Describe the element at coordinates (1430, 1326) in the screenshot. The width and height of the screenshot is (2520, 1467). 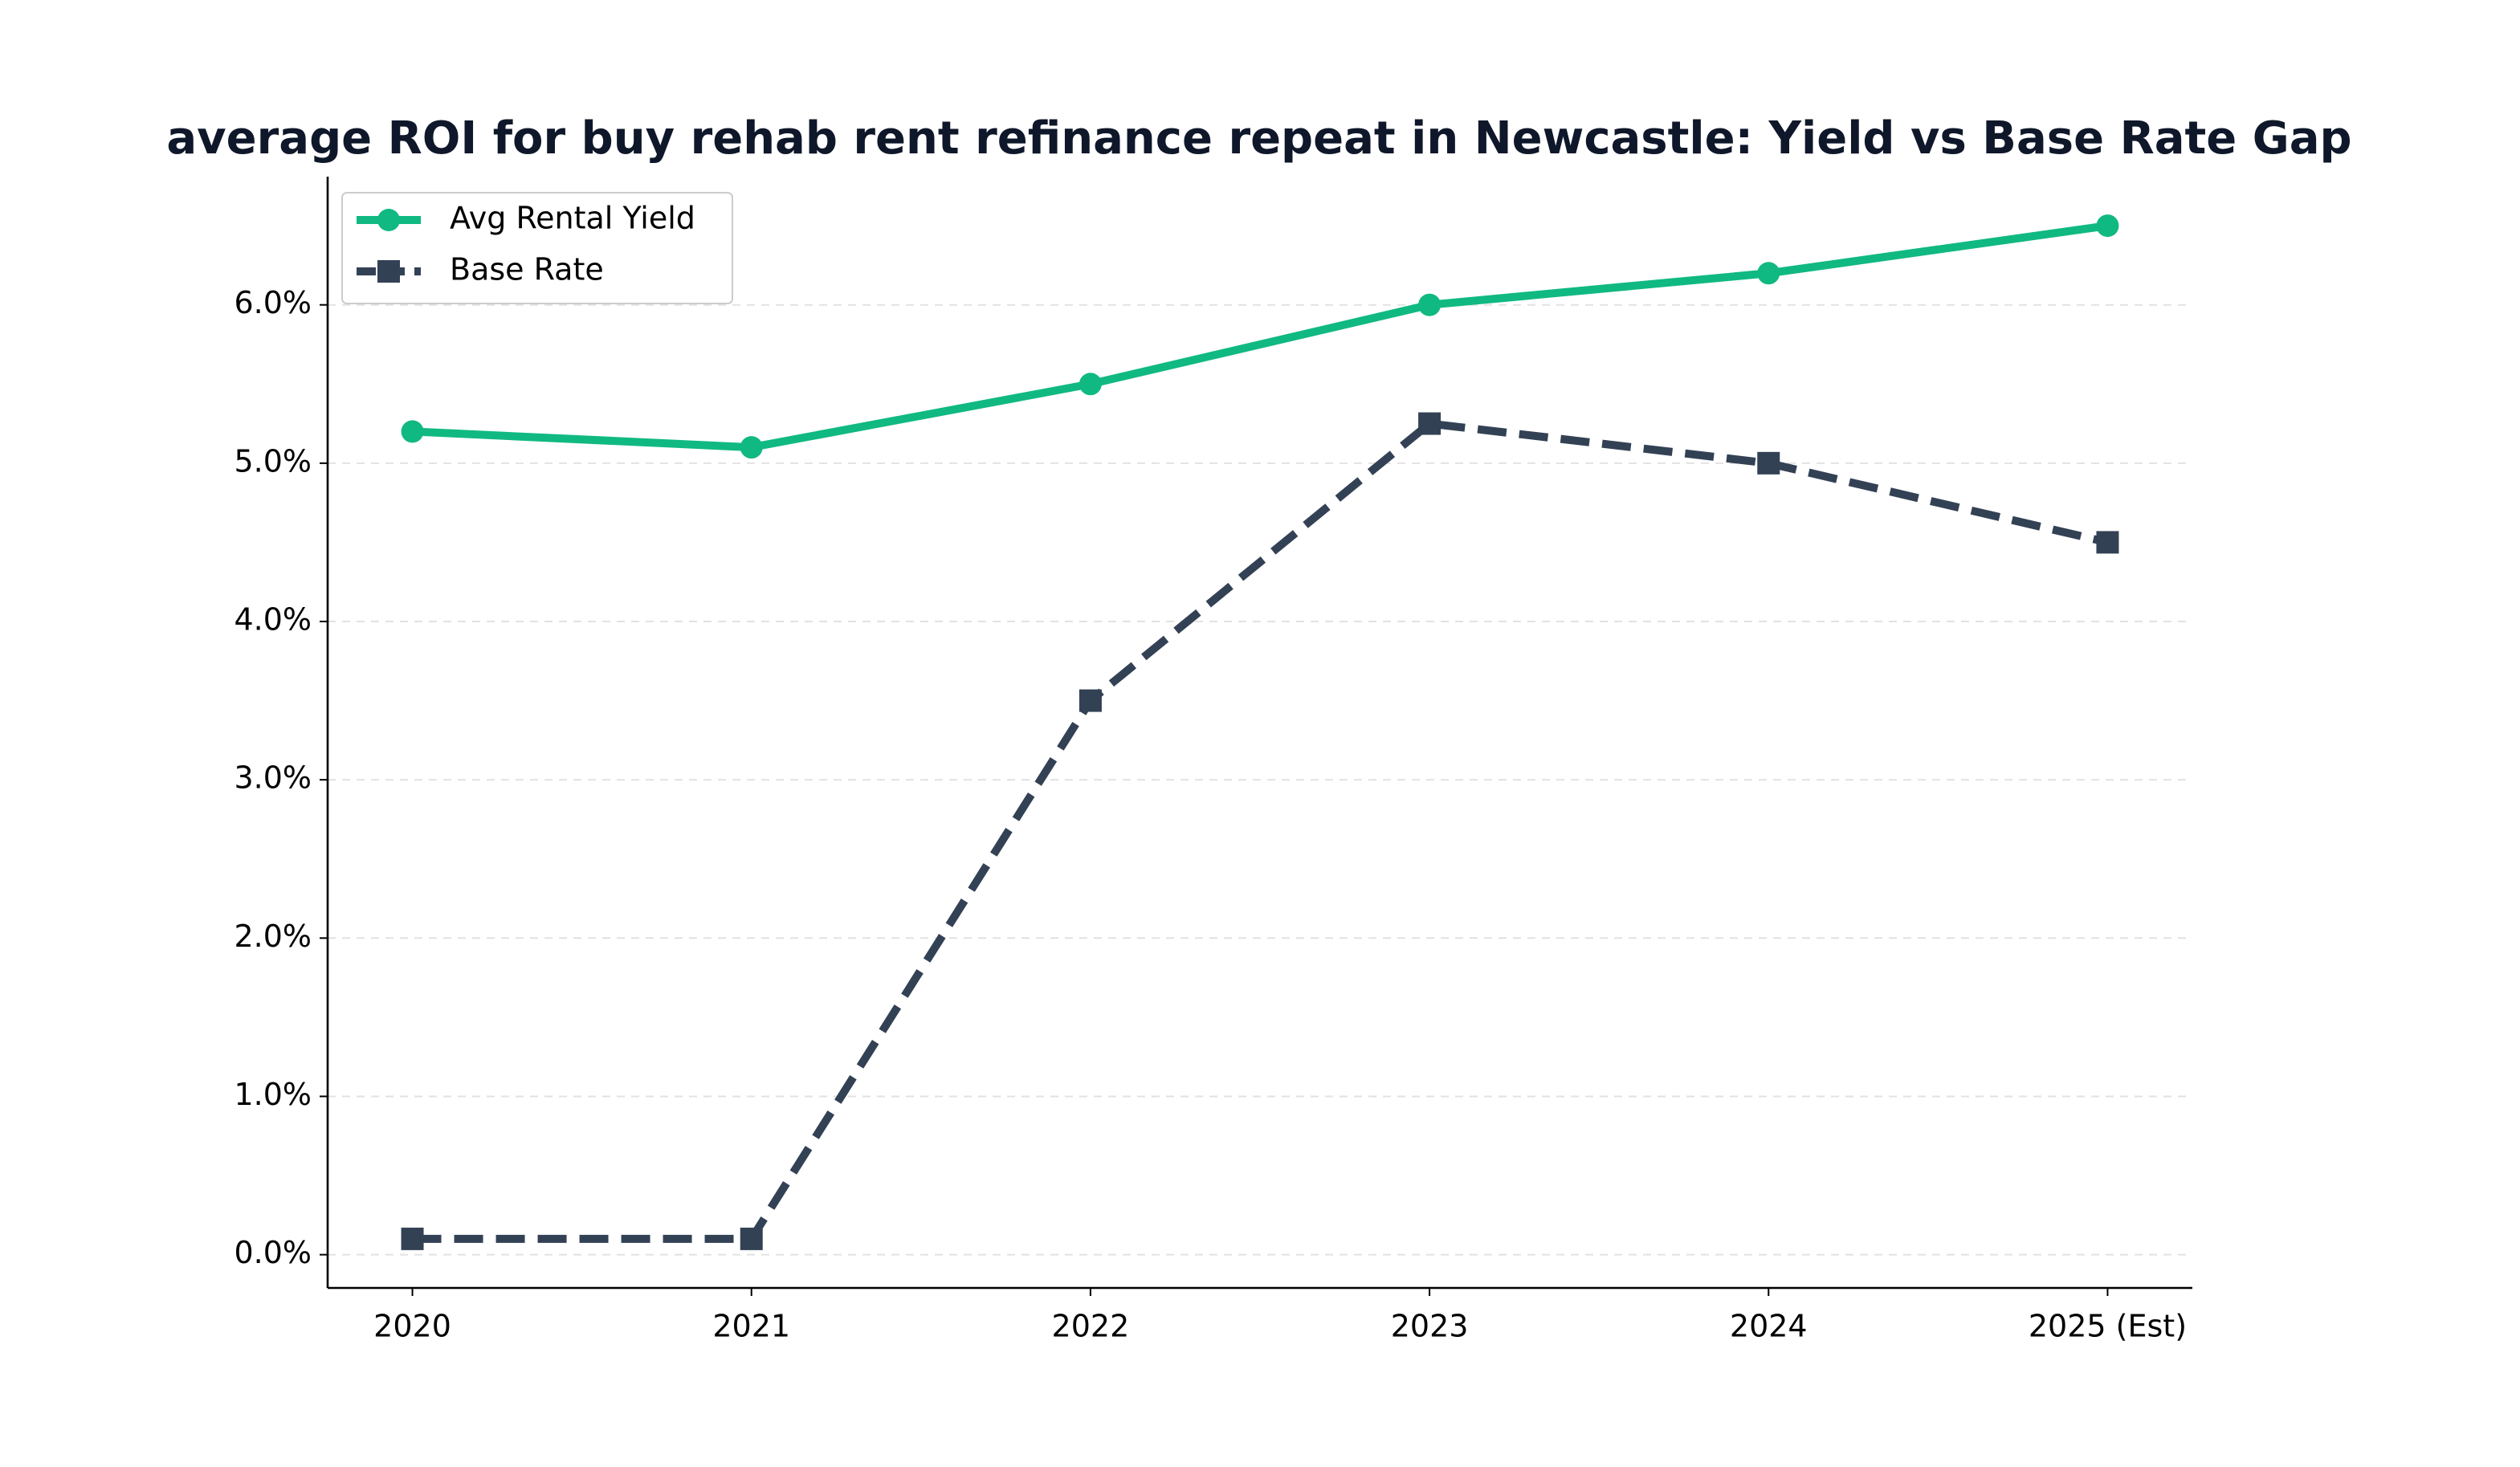
I see `x-tick-label: 2023` at that location.